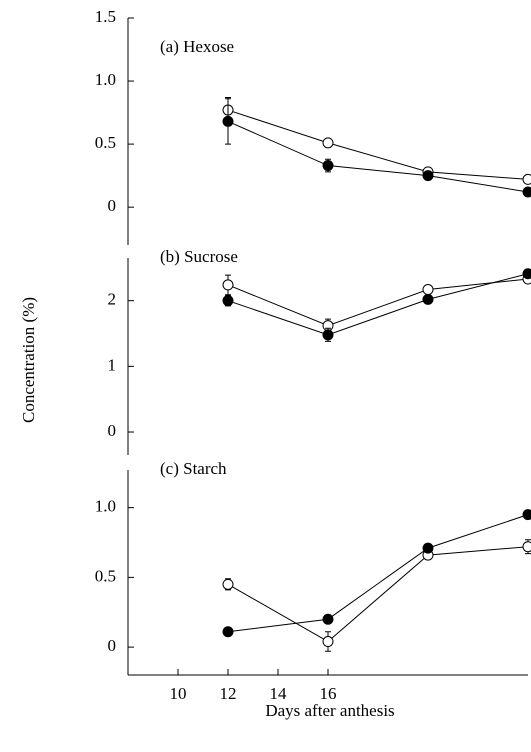  Describe the element at coordinates (199, 256) in the screenshot. I see `panel-title: (b) Sucrose` at that location.